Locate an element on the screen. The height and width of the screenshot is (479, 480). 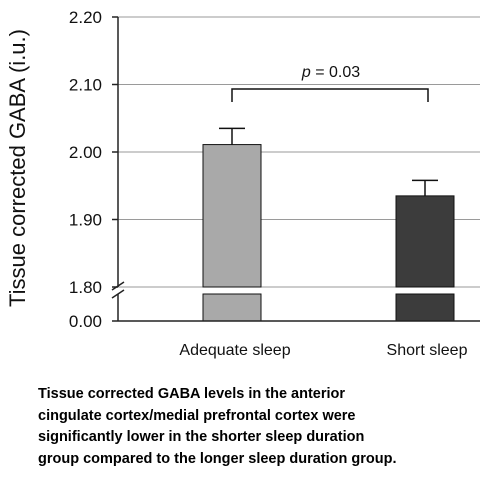
y-tick-label: 0.00 is located at coordinates (85, 321).